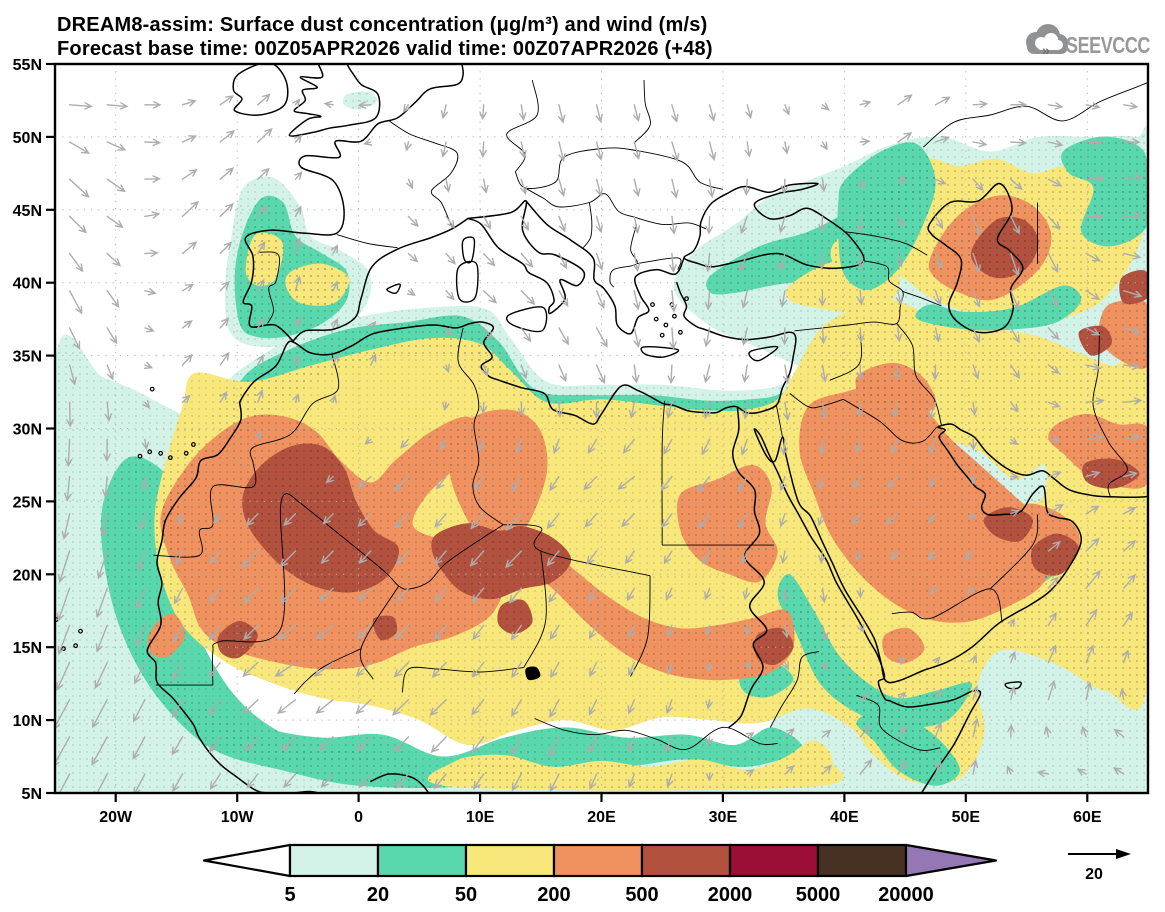 The width and height of the screenshot is (1165, 912). I want to click on border-balkans-danube, so click(615, 208).